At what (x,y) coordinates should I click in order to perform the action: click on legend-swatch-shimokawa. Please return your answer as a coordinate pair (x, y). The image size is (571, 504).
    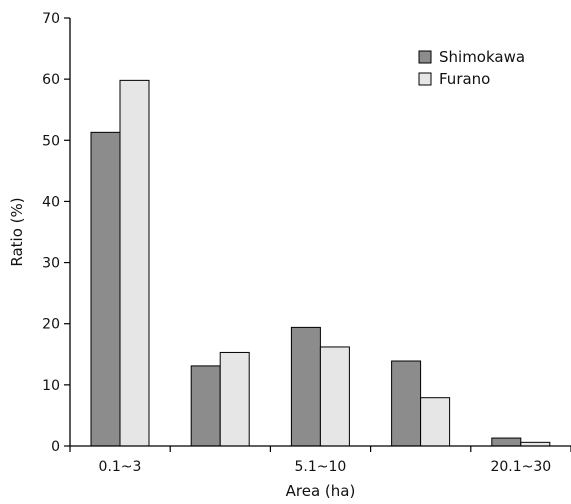
    Looking at the image, I should click on (425, 57).